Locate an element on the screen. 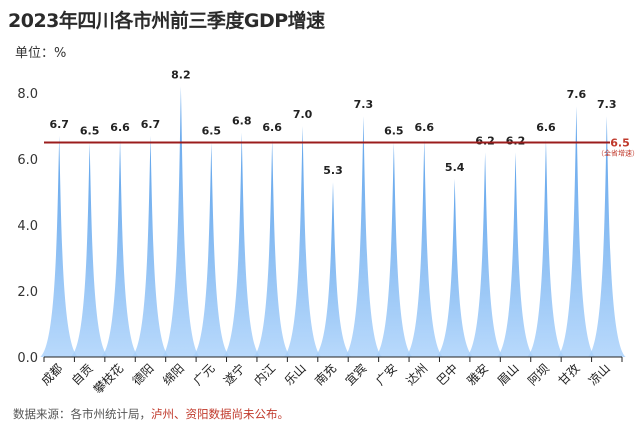 Image resolution: width=640 pixels, height=435 pixels. y-tick-label: 2.0 is located at coordinates (27, 292).